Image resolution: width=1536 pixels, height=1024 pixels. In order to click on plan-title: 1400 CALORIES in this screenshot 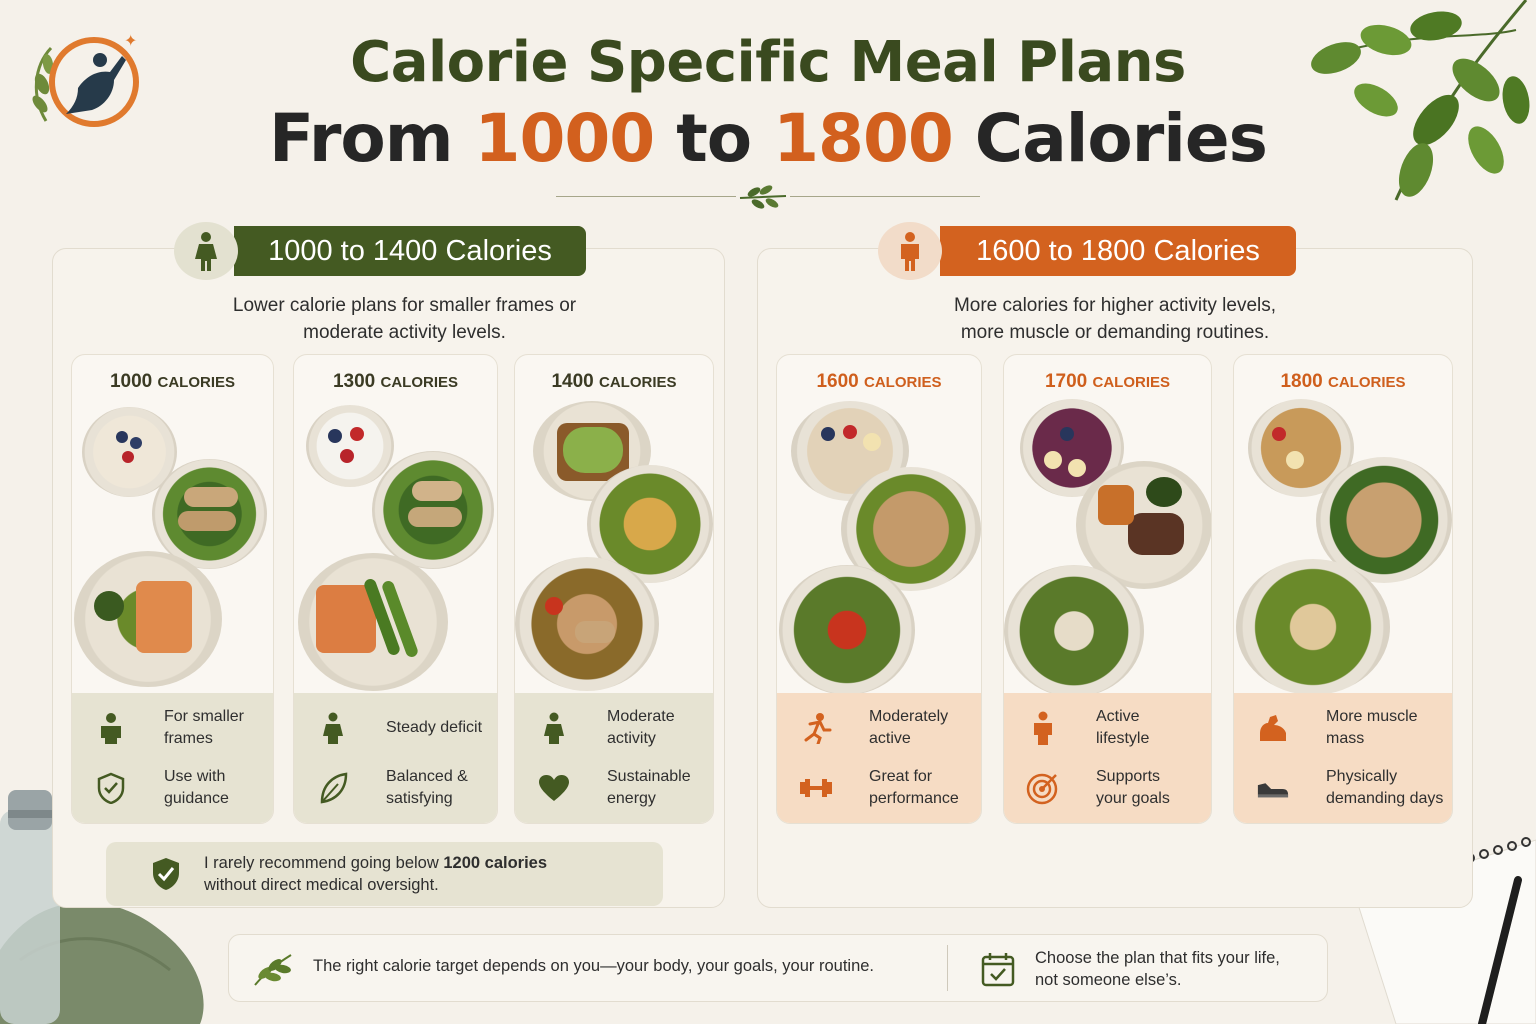, I will do `click(614, 381)`.